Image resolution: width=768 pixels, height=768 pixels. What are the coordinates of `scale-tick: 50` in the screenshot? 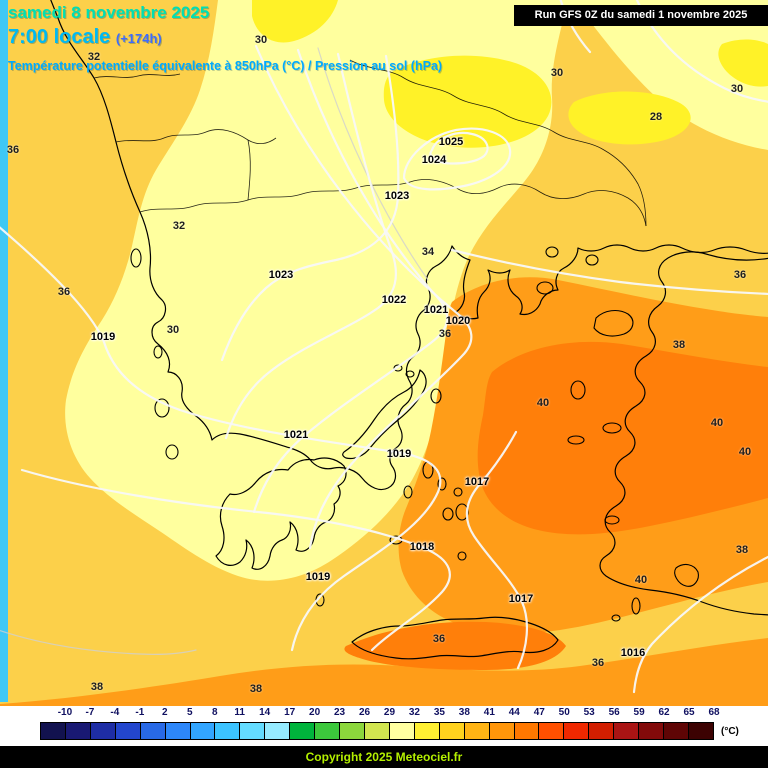 It's located at (564, 712).